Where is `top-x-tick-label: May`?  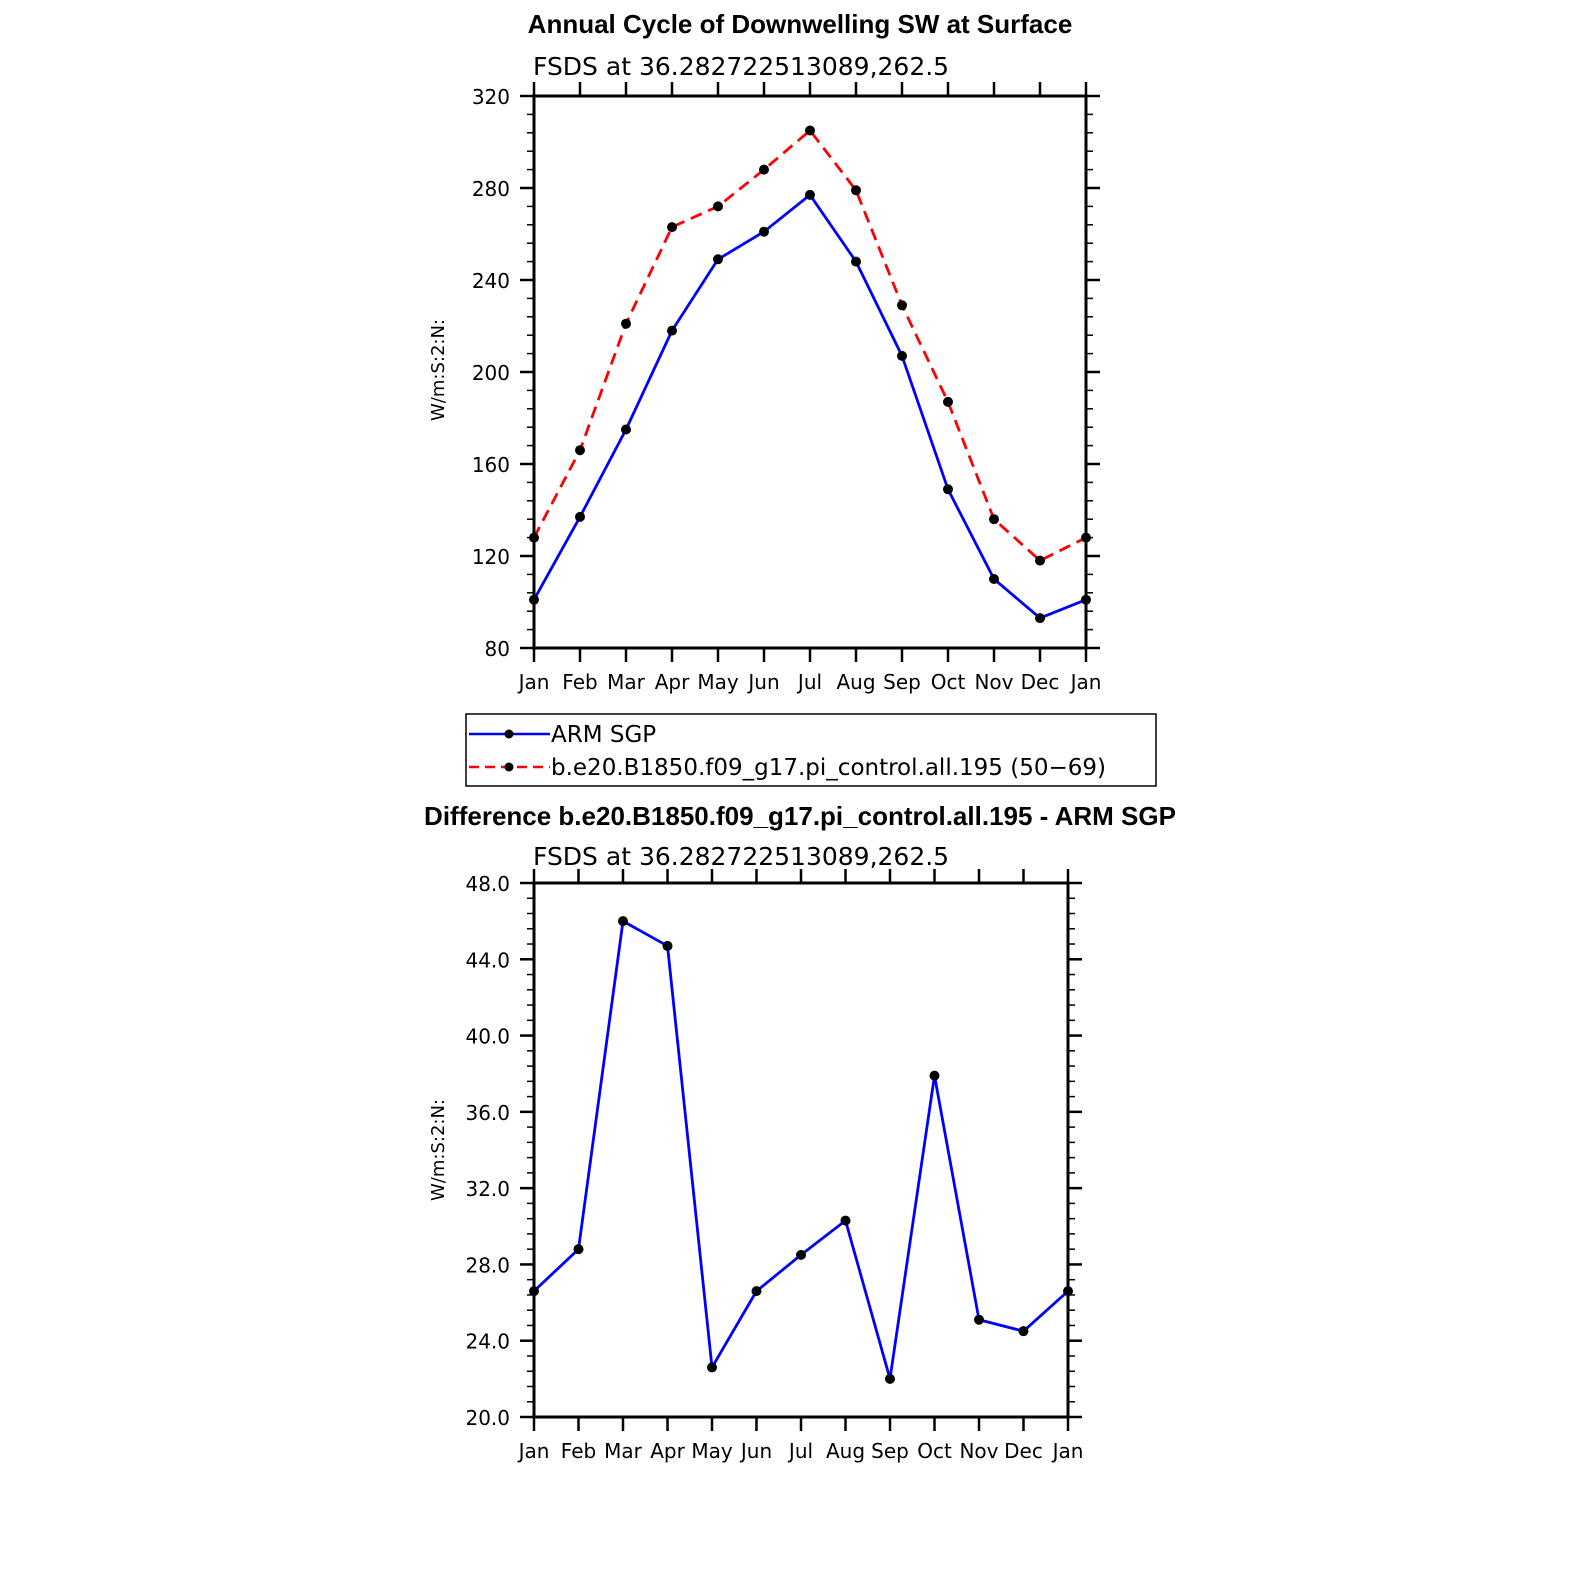
top-x-tick-label: May is located at coordinates (718, 682).